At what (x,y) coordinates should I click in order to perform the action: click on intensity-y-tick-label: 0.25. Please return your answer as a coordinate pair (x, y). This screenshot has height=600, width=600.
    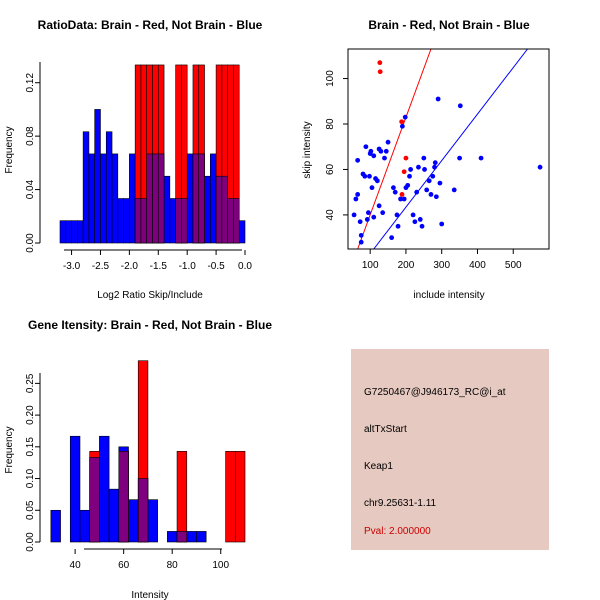
    Looking at the image, I should click on (30, 383).